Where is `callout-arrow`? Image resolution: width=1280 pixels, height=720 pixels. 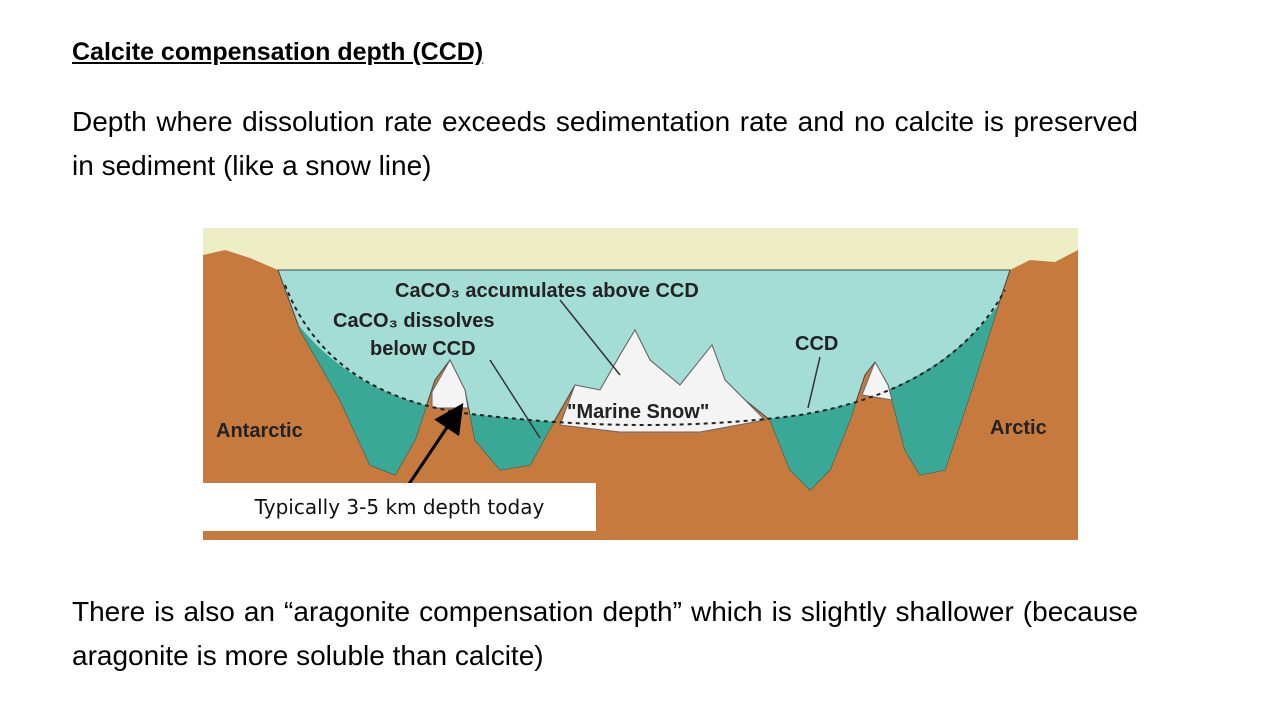 callout-arrow is located at coordinates (433, 447).